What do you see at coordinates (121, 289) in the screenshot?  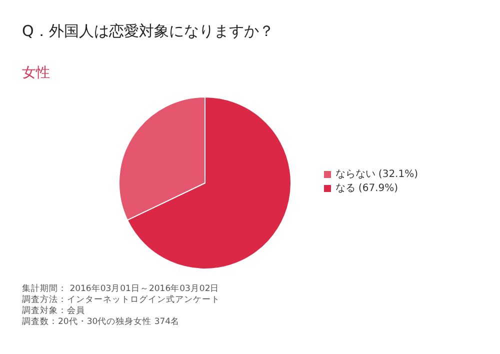 I see `text: 集計期間： 2016年03月01日～2016年03月02日` at bounding box center [121, 289].